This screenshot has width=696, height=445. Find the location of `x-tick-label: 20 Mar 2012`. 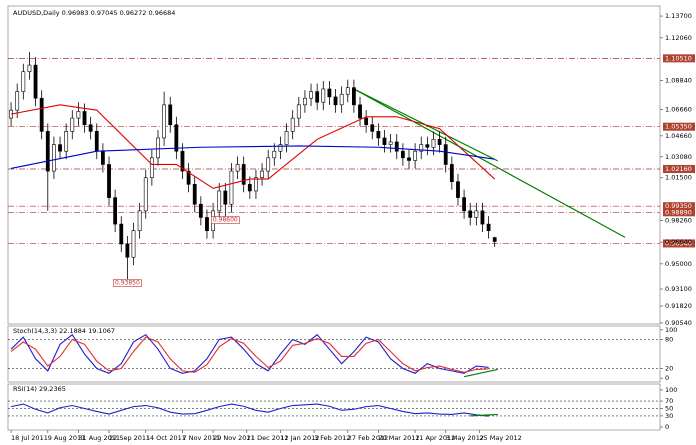

x-tick-label: 20 Mar 2012 is located at coordinates (398, 438).